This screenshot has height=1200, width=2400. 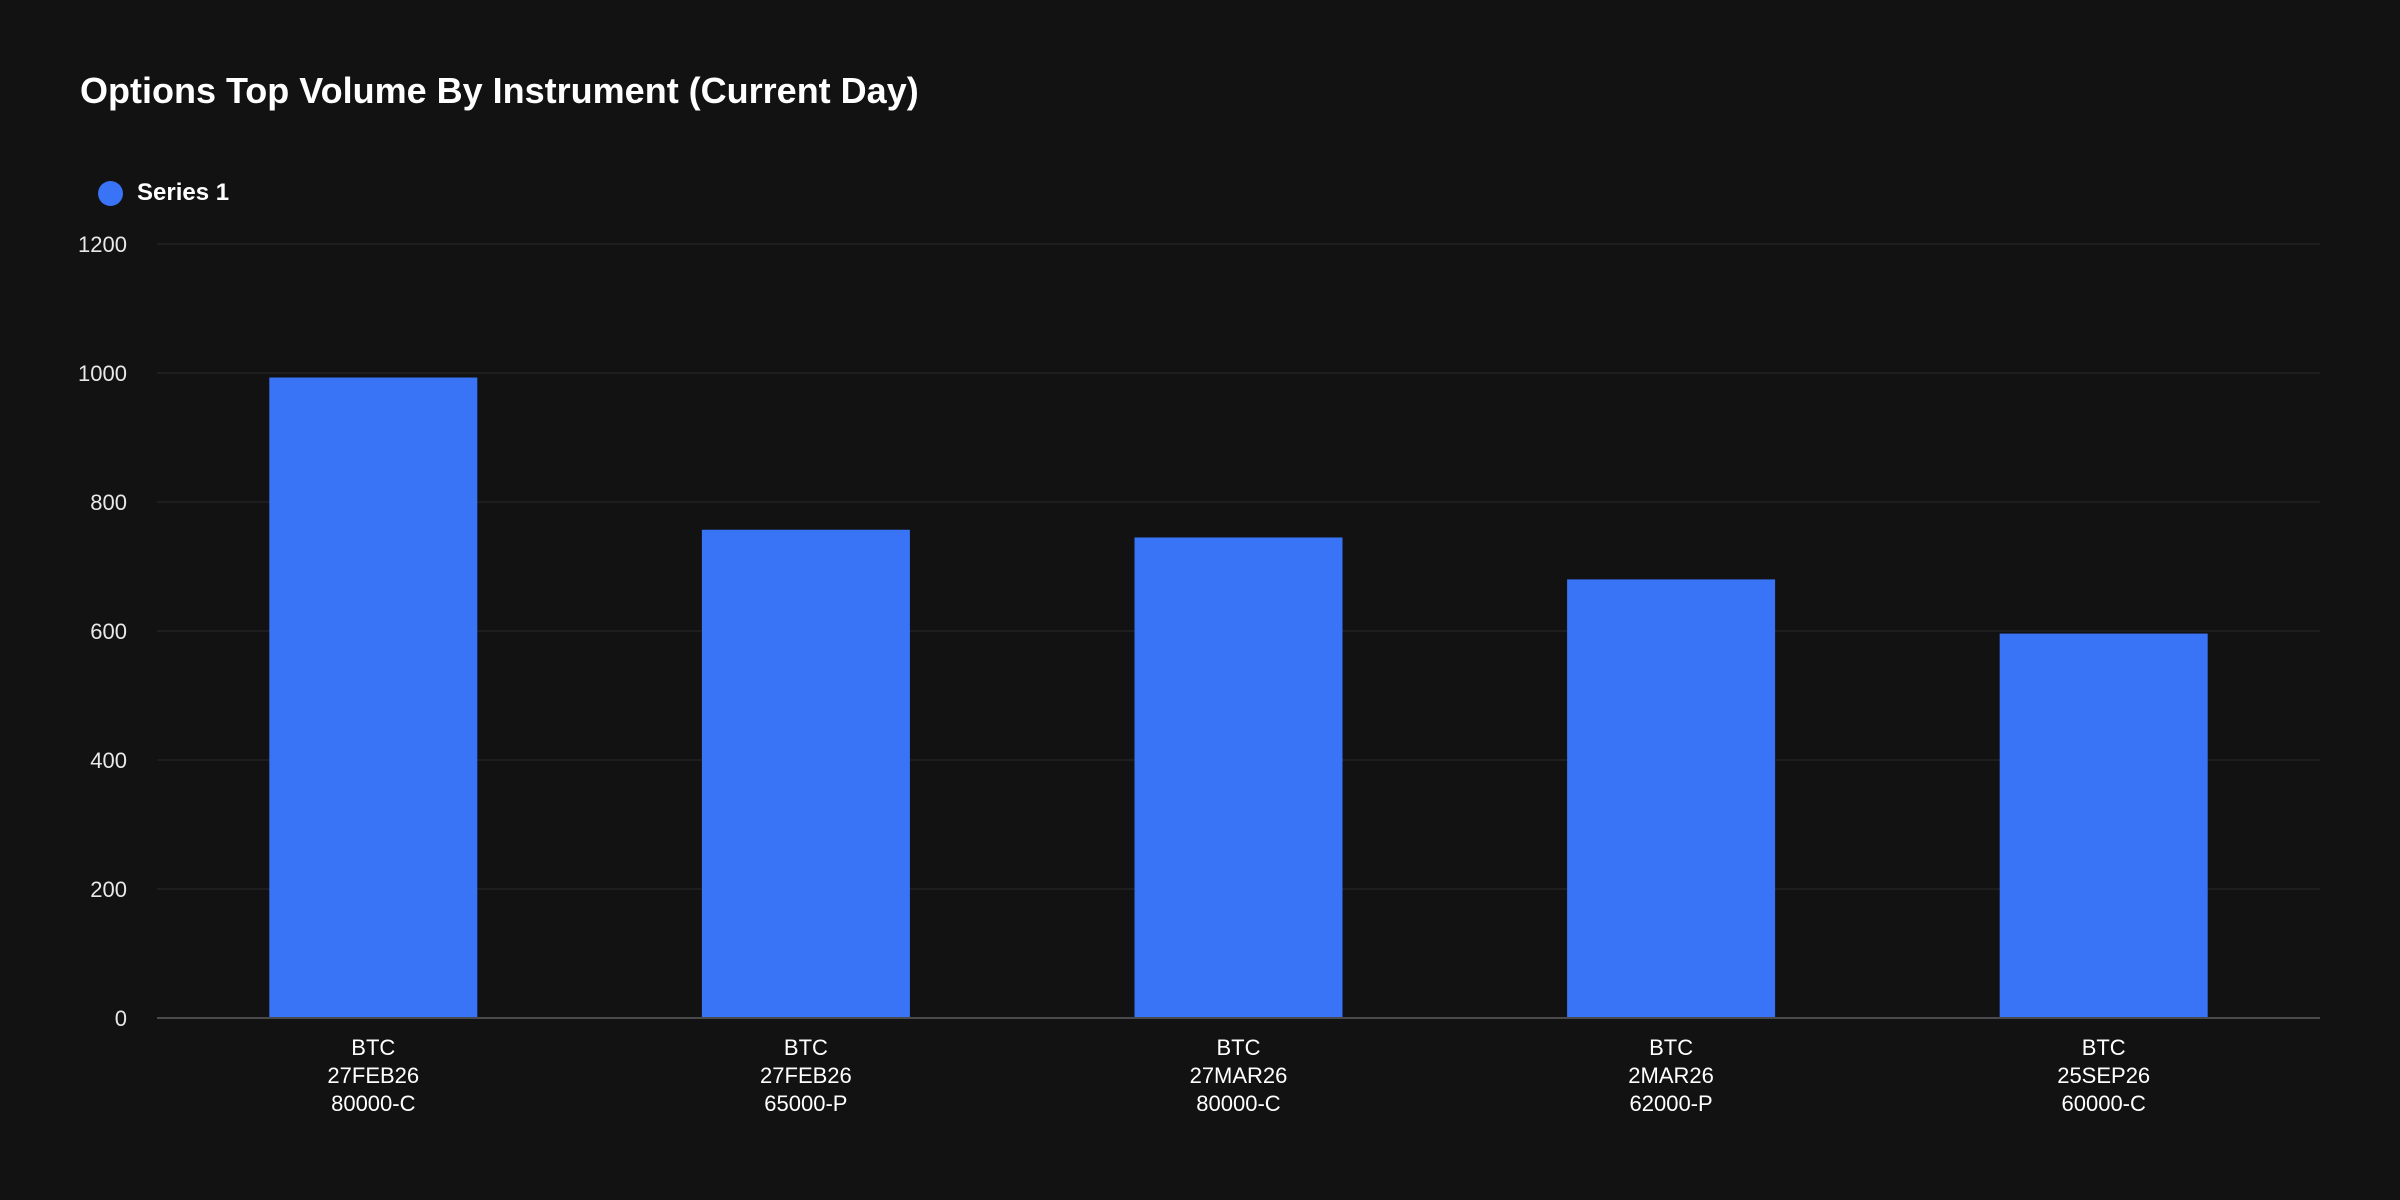 I want to click on x-tick-label-5: BTC 25SEP26 60000-C, so click(x=2103, y=1075).